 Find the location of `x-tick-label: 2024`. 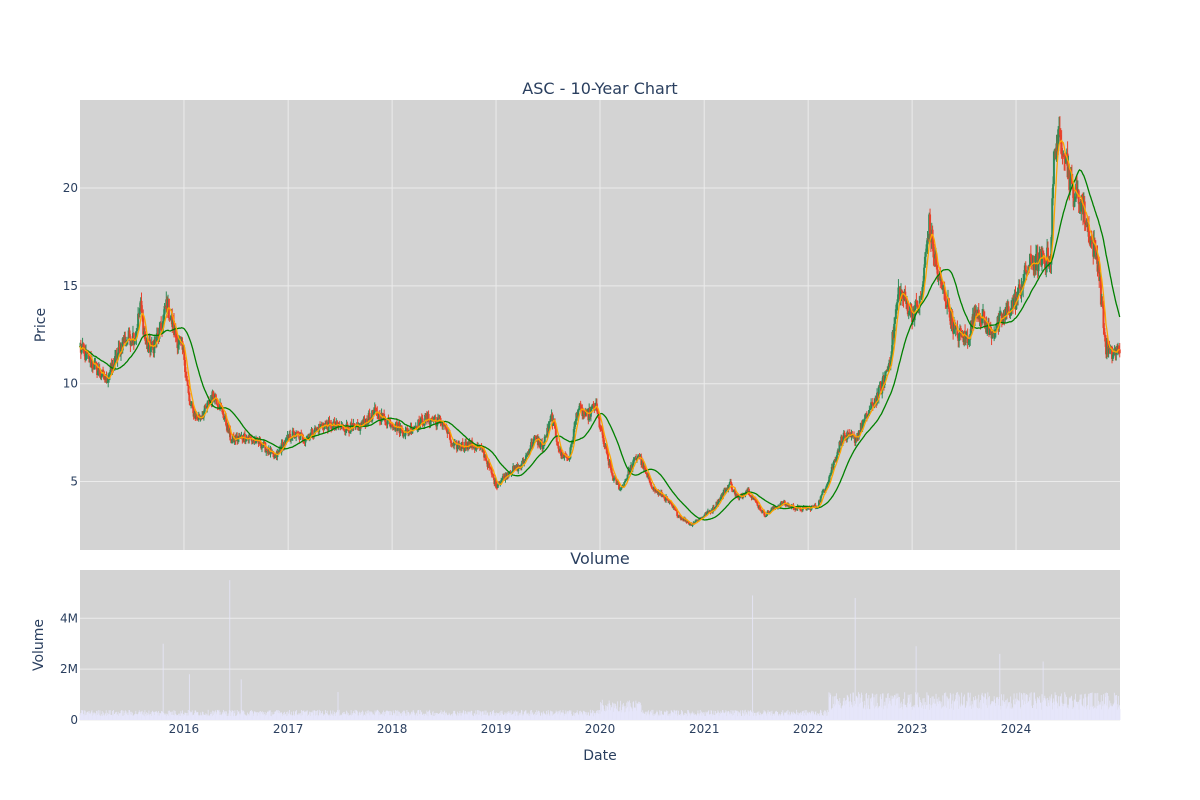

x-tick-label: 2024 is located at coordinates (1016, 729).